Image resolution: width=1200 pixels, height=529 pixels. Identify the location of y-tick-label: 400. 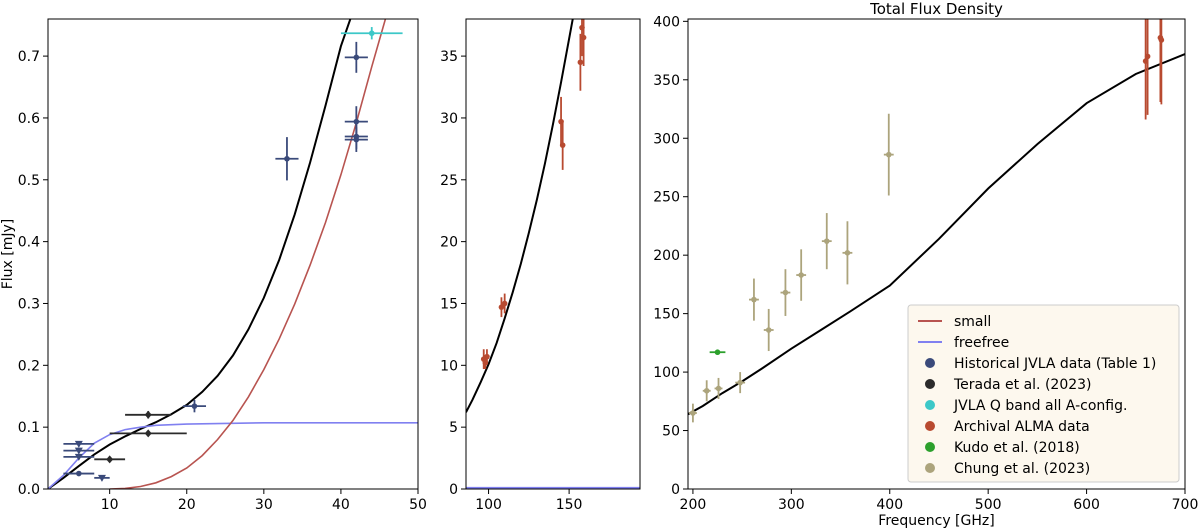
(666, 22).